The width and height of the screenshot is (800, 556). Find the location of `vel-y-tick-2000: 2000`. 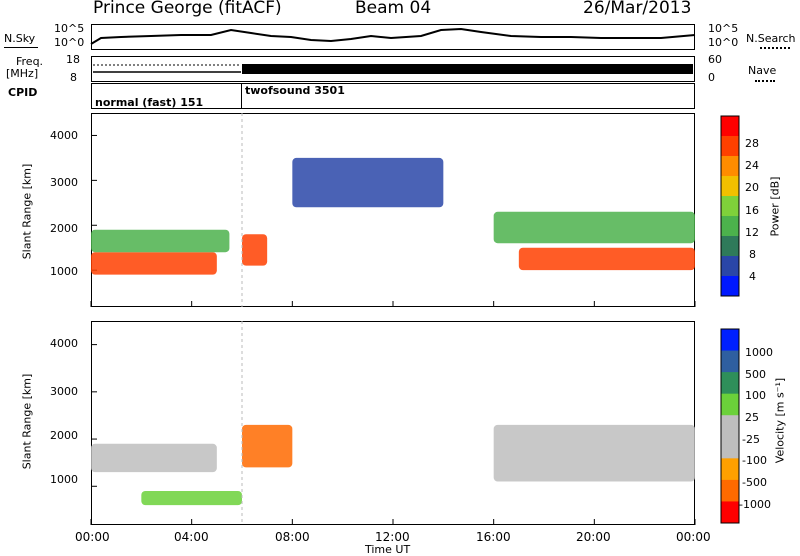

vel-y-tick-2000: 2000 is located at coordinates (64, 435).